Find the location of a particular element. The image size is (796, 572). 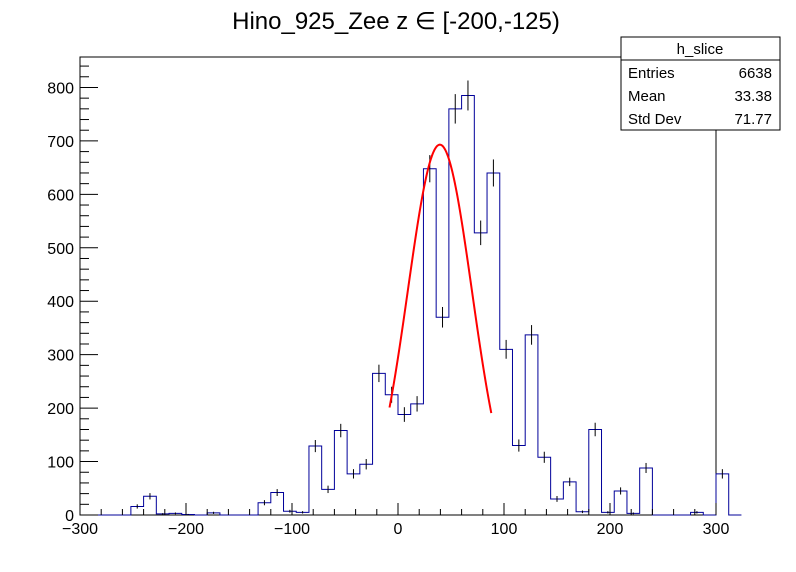

x-tick-label: −200 is located at coordinates (186, 529).